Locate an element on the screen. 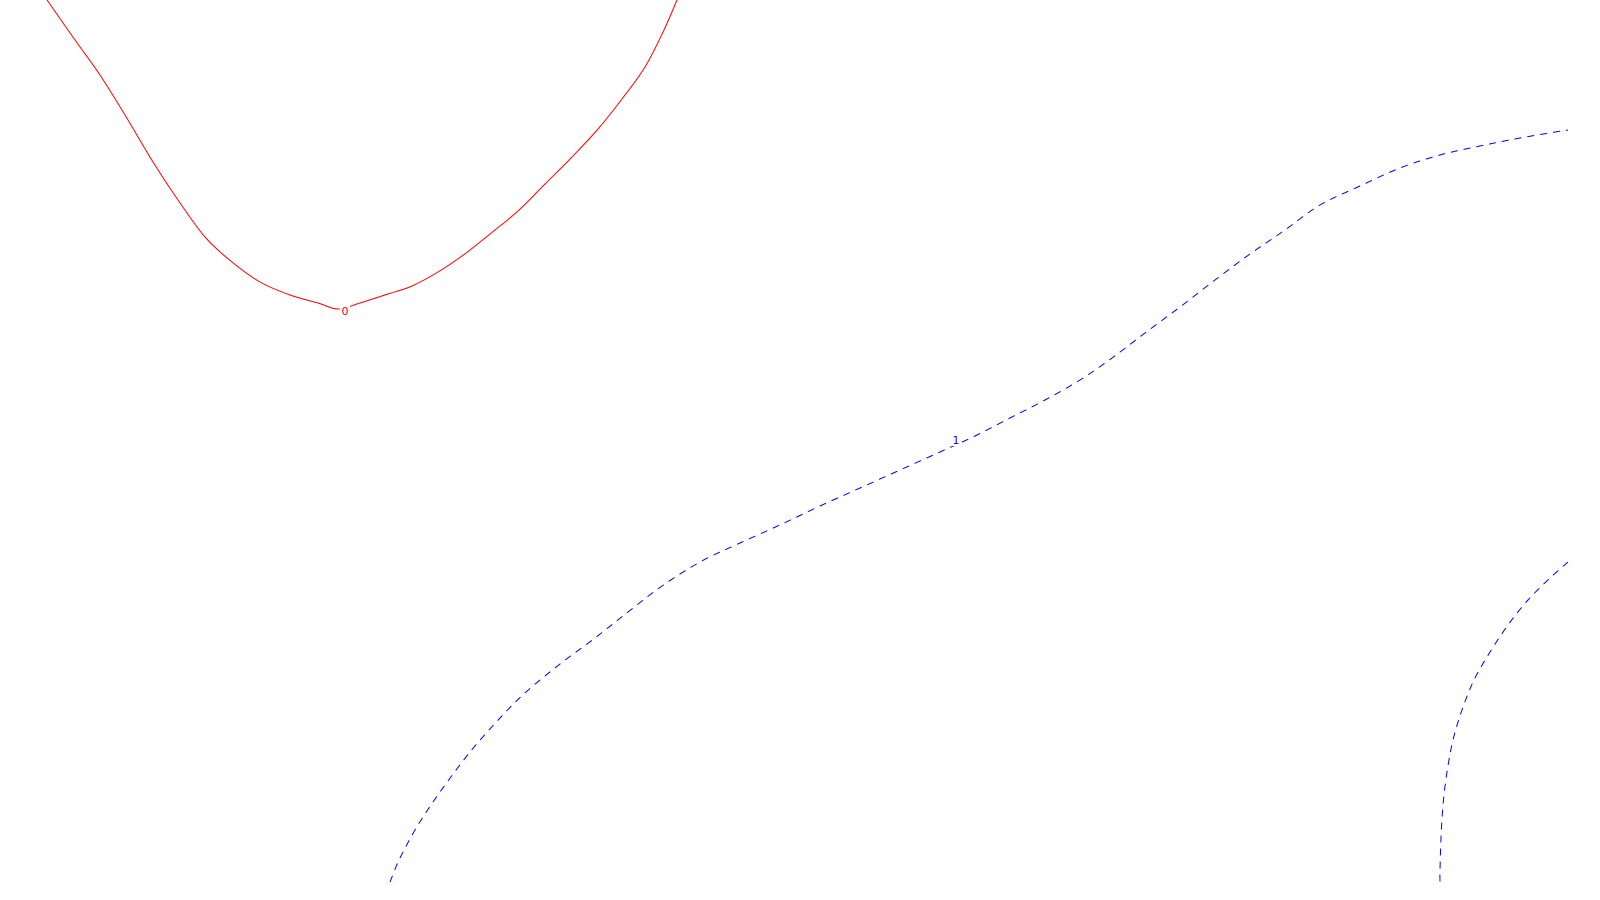 This screenshot has height=900, width=1600. zero-contour-label: 0 is located at coordinates (345, 311).